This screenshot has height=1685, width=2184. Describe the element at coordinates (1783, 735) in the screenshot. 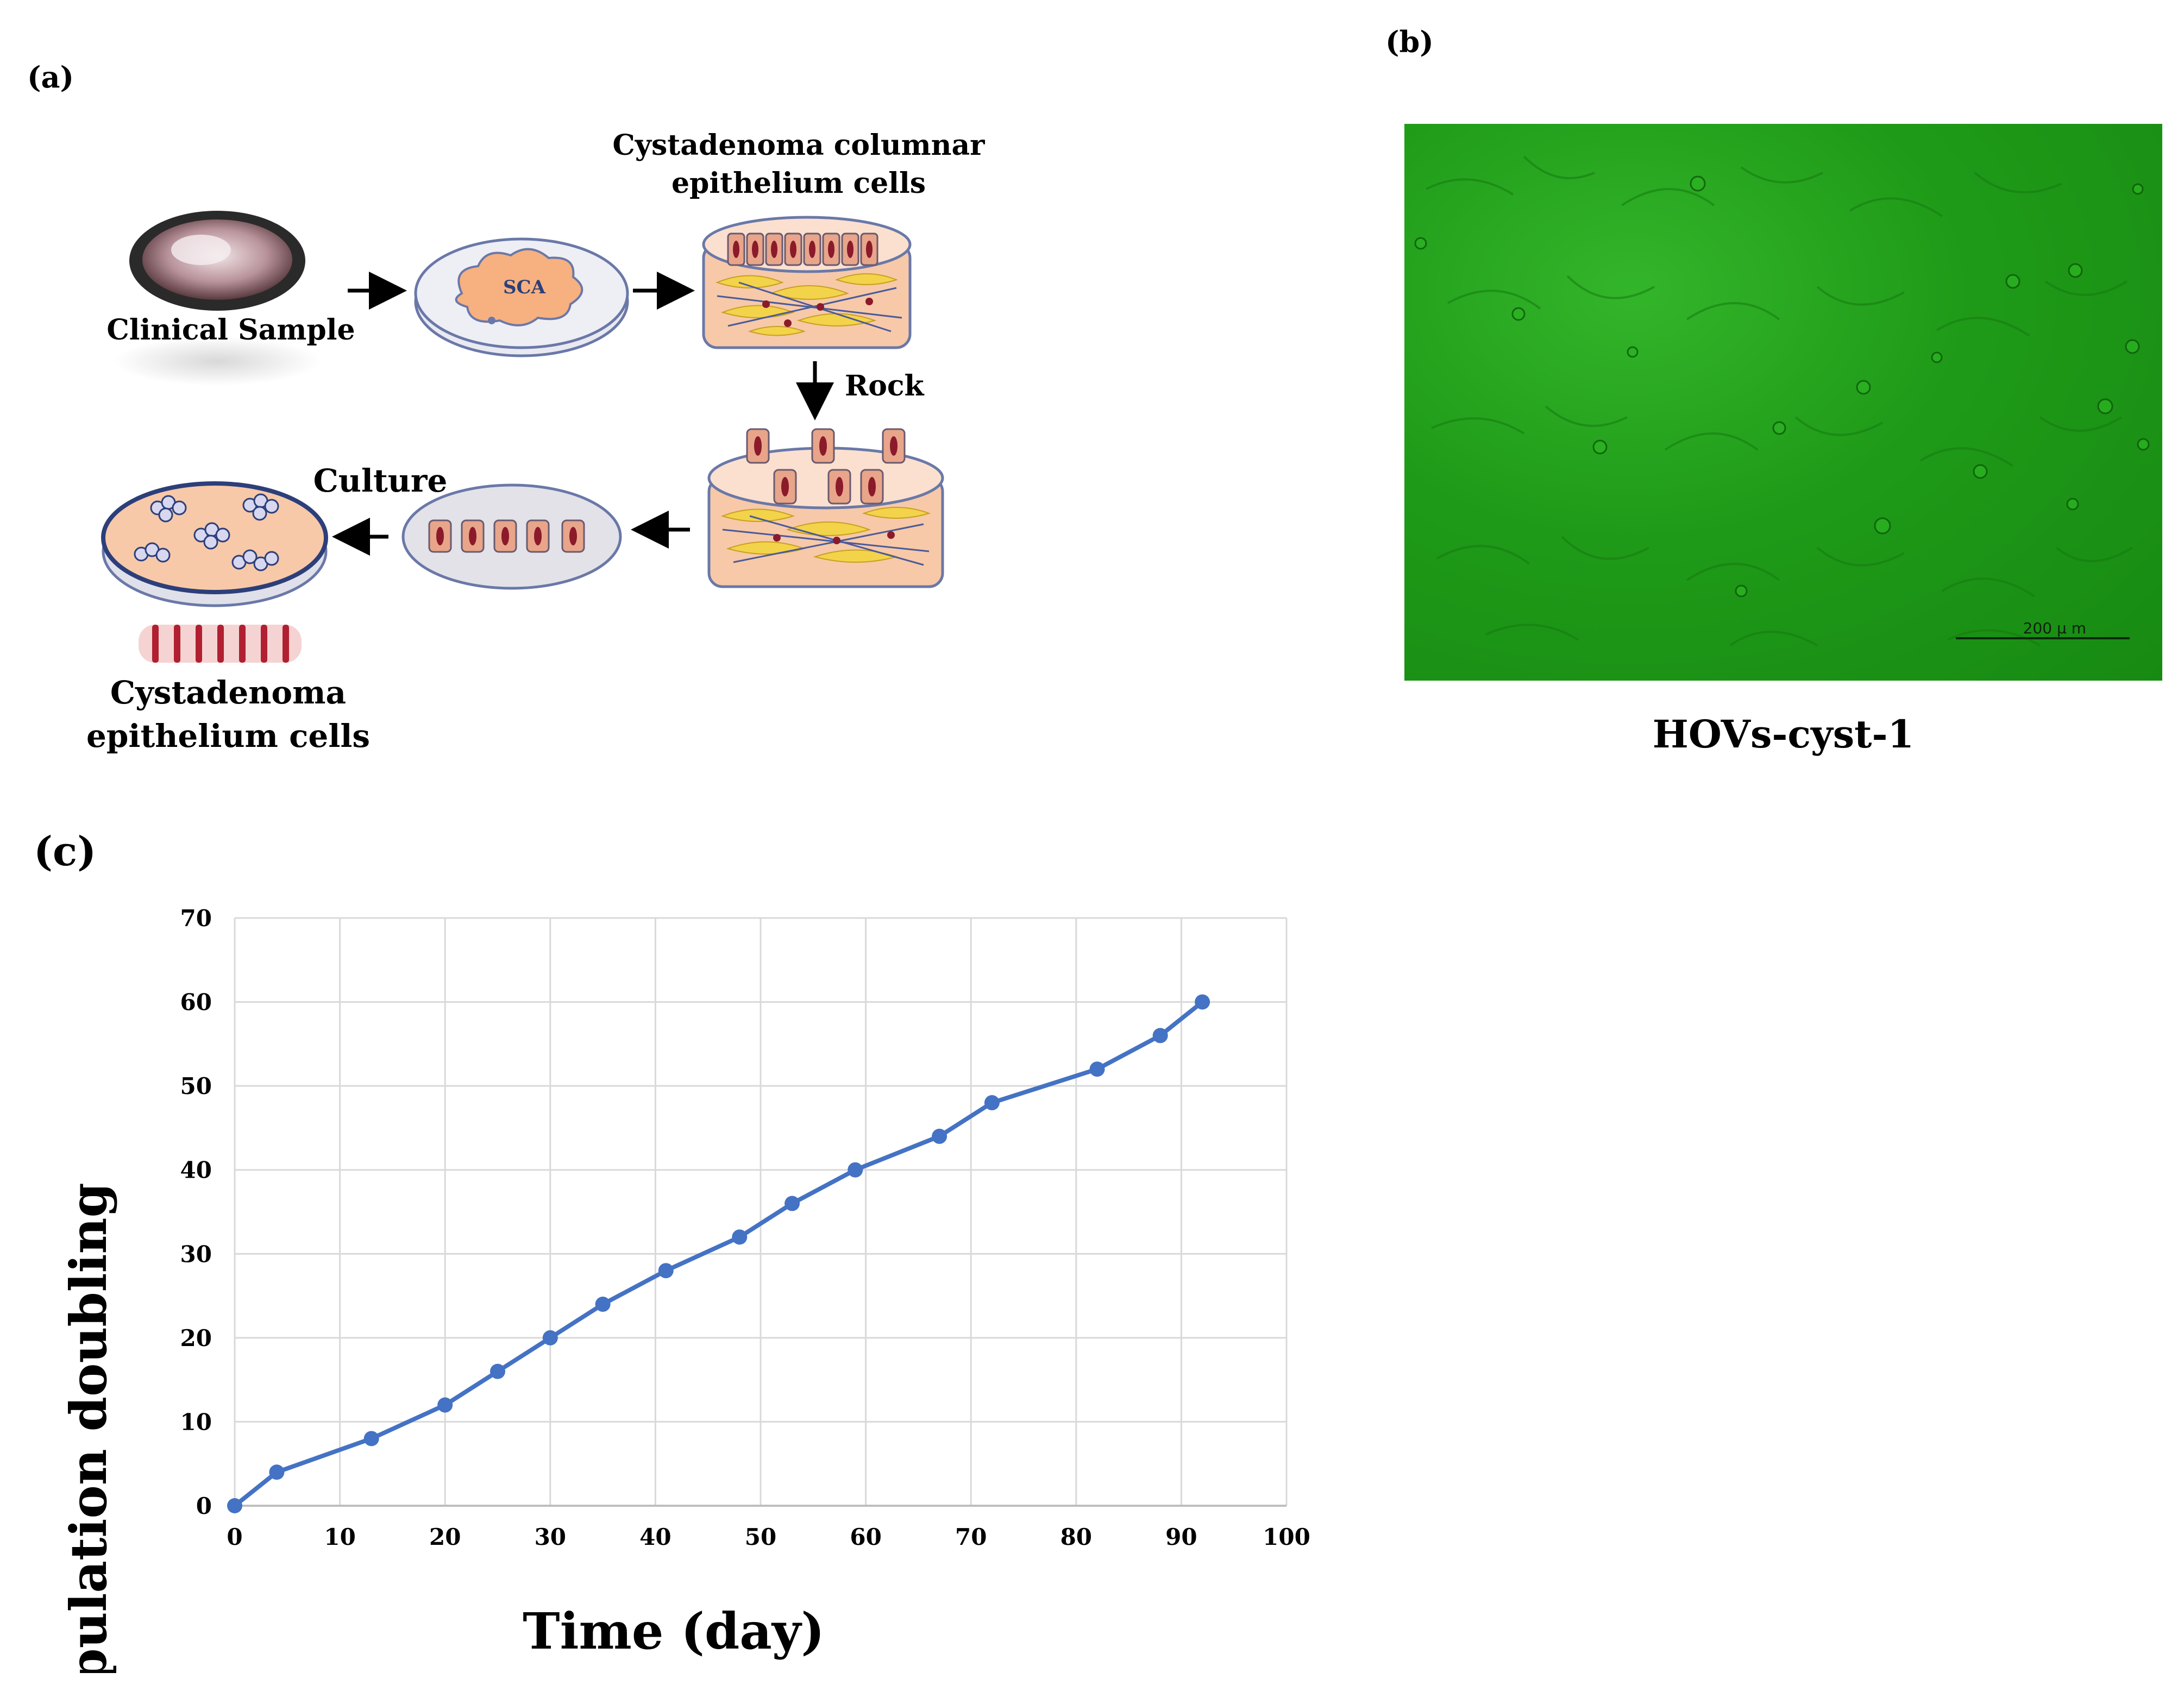

I see `micrograph-caption: HOVs-cyst-1` at that location.